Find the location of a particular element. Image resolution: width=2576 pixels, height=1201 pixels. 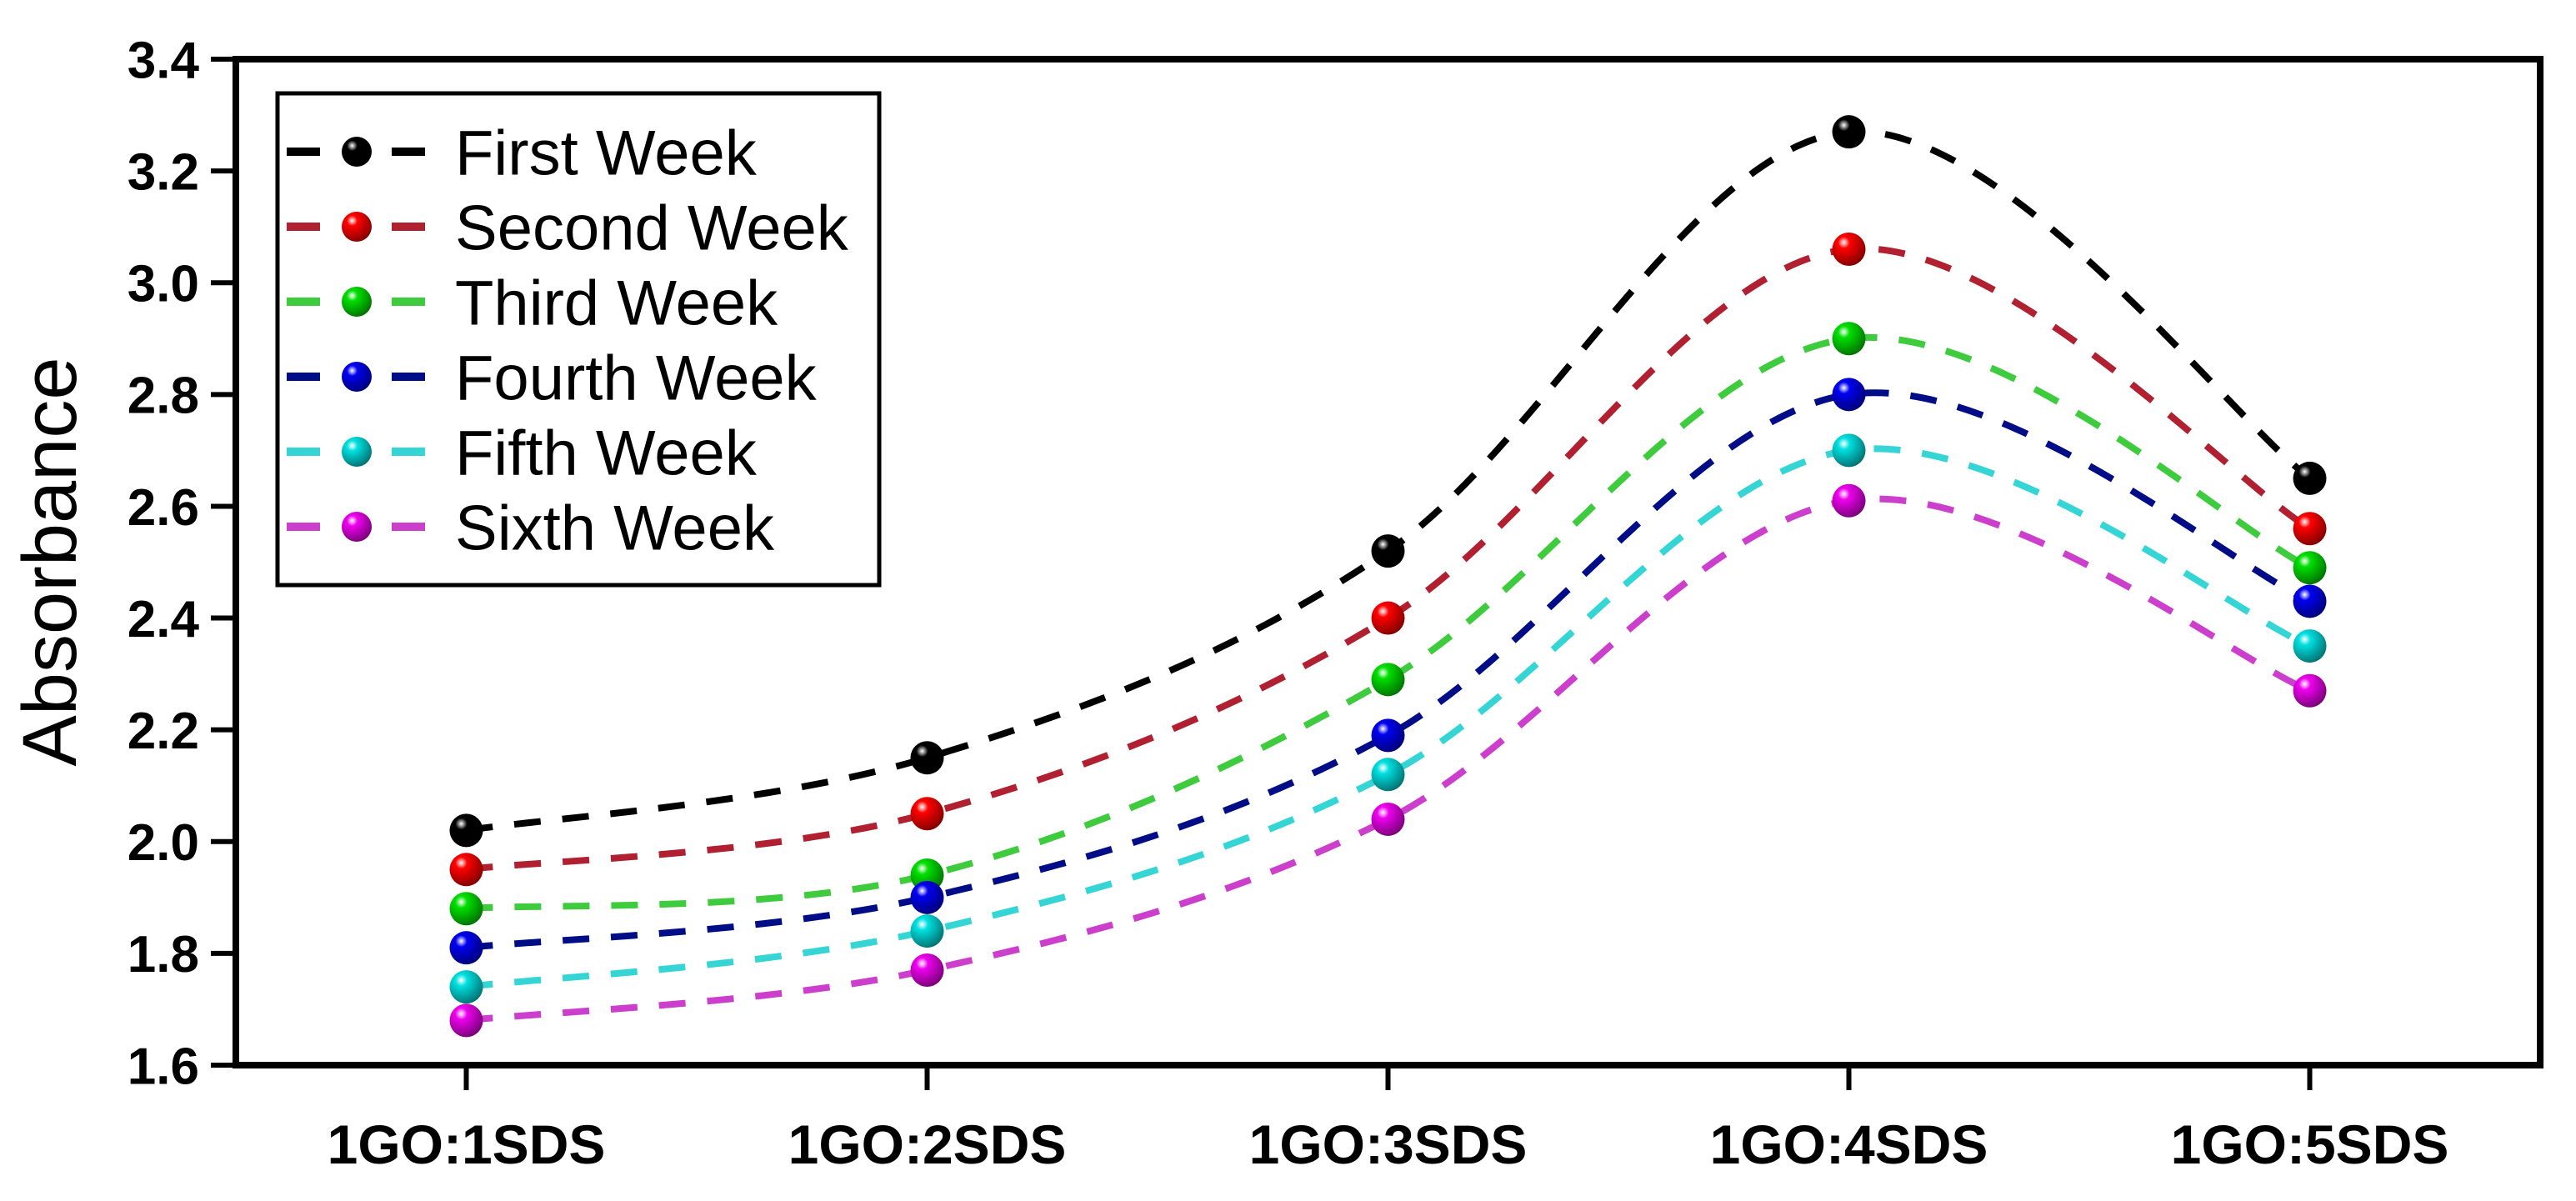

marker-second-week-1go-3sds is located at coordinates (1388, 618).